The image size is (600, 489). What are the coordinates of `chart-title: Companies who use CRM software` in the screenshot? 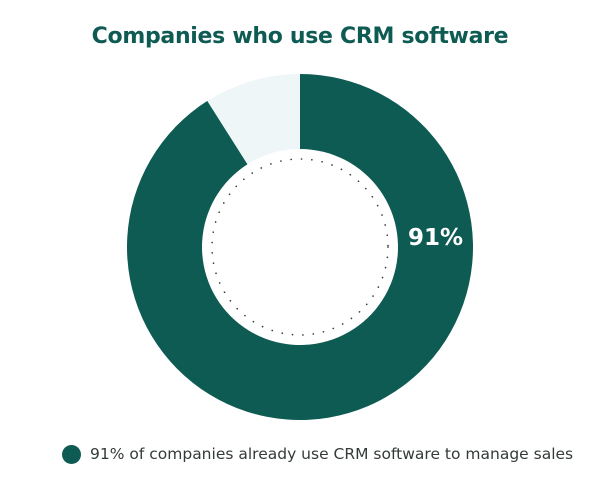 It's located at (300, 36).